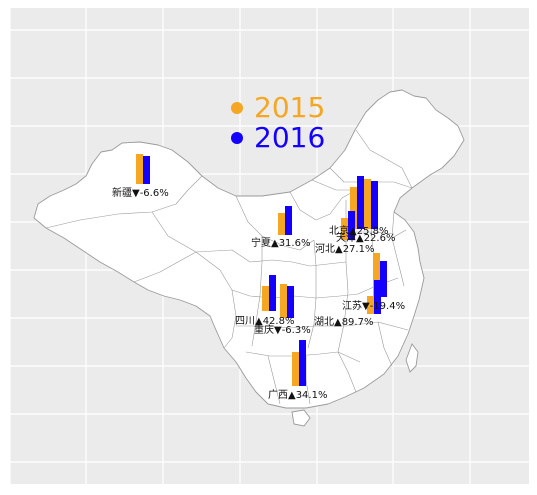 This screenshot has width=537, height=495. What do you see at coordinates (358, 230) in the screenshot?
I see `region-label-3: 北京▲25.8%` at bounding box center [358, 230].